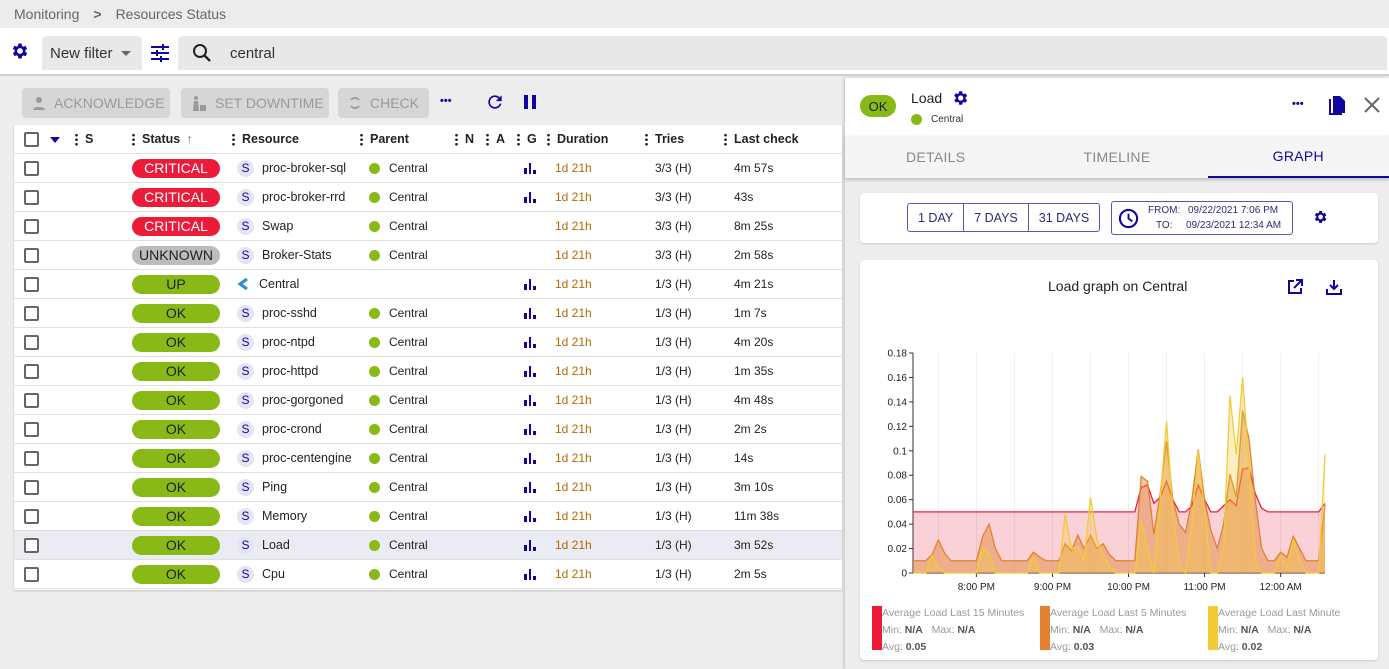 The height and width of the screenshot is (669, 1389). Describe the element at coordinates (275, 487) in the screenshot. I see `resource-name: Ping` at that location.